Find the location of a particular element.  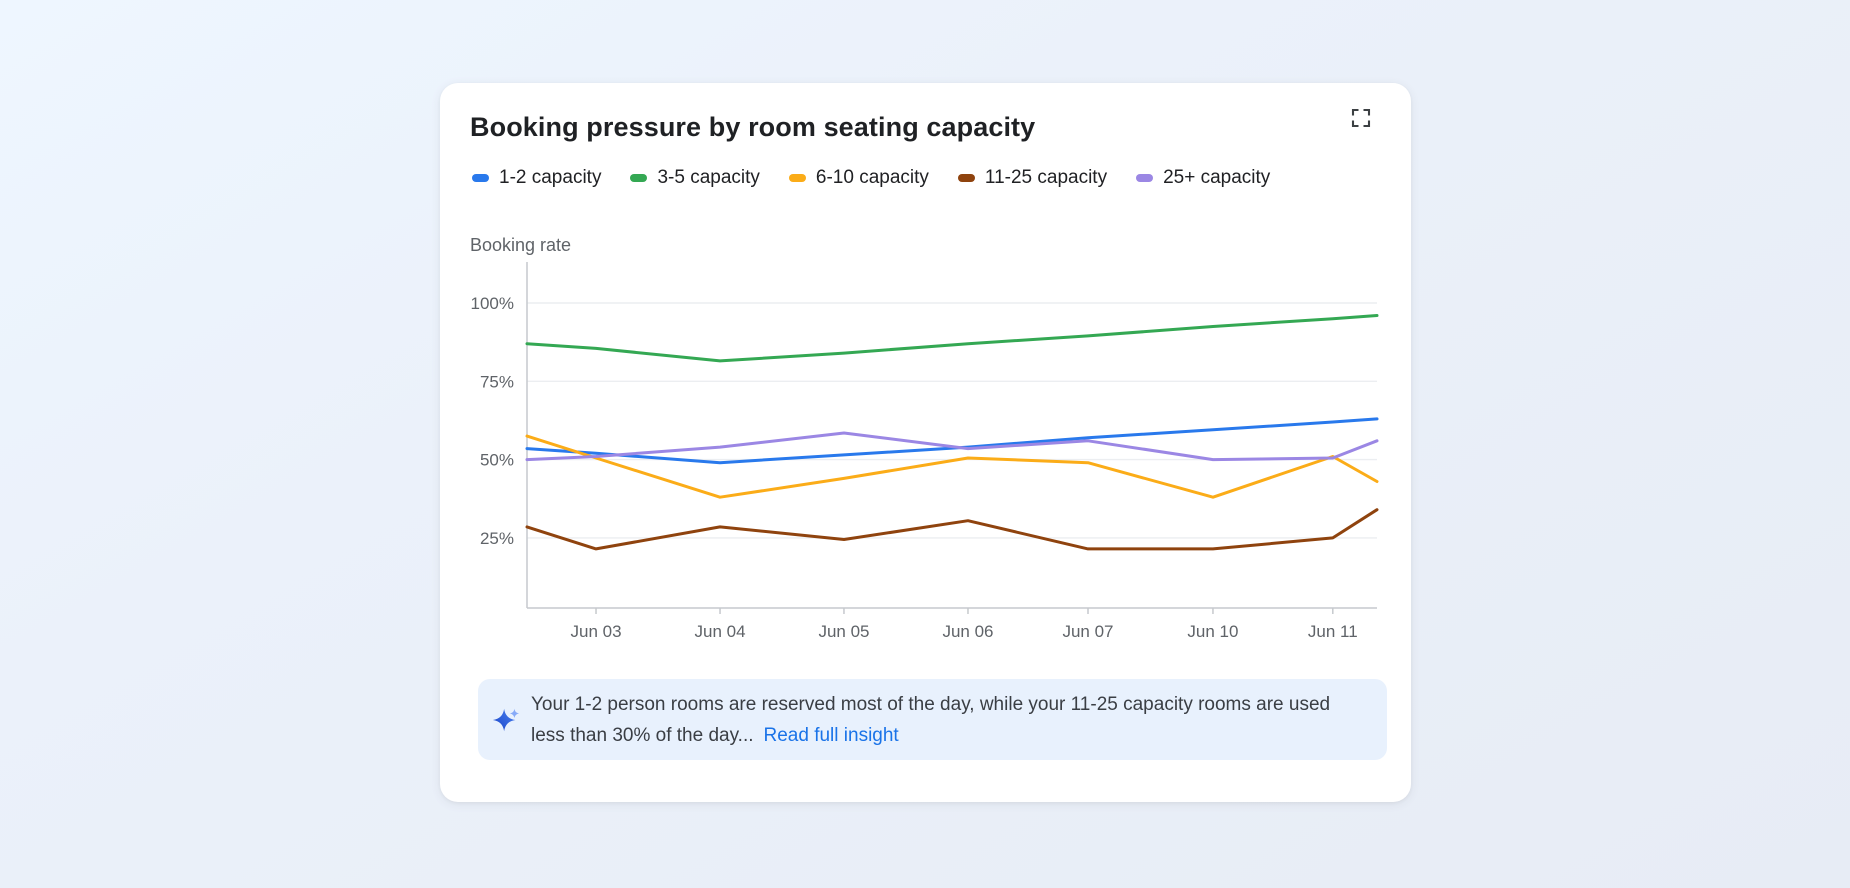

expand-button is located at coordinates (1361, 118).